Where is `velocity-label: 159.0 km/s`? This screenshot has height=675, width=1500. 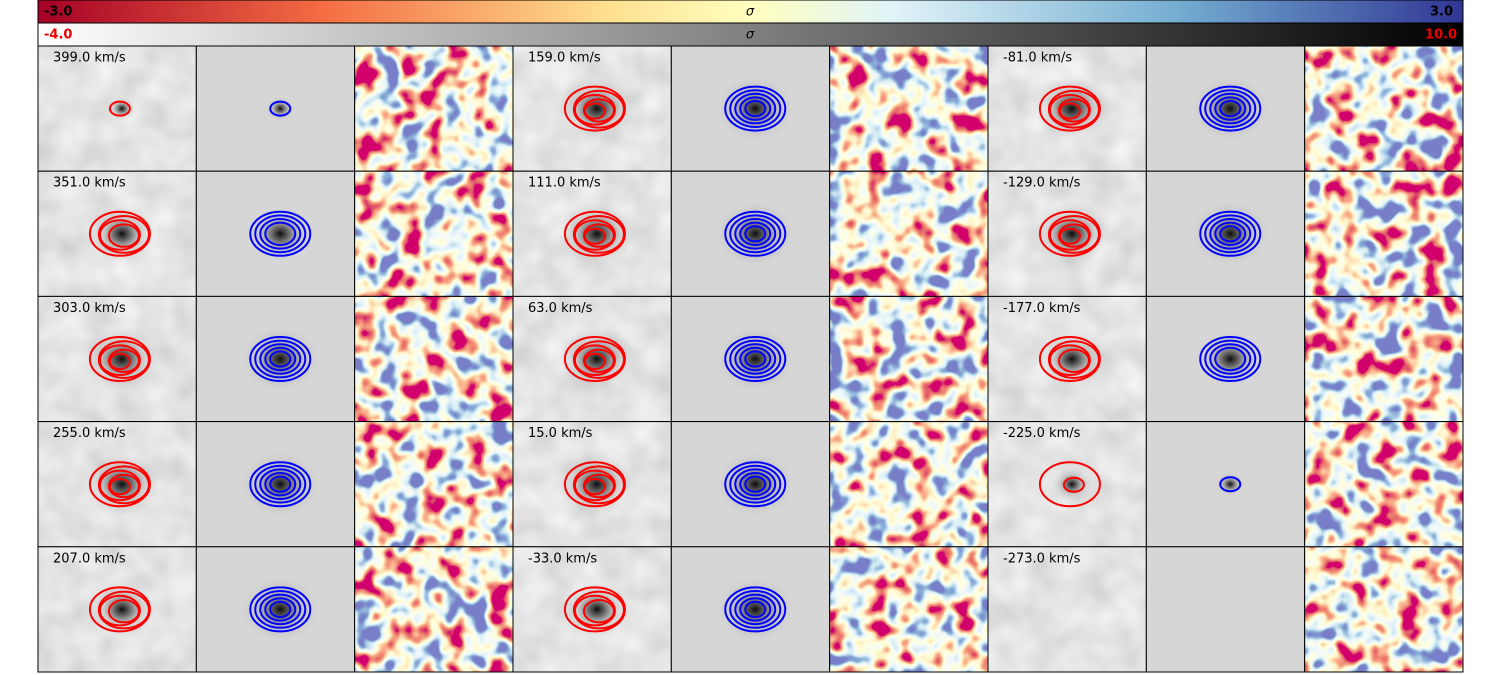
velocity-label: 159.0 km/s is located at coordinates (564, 58).